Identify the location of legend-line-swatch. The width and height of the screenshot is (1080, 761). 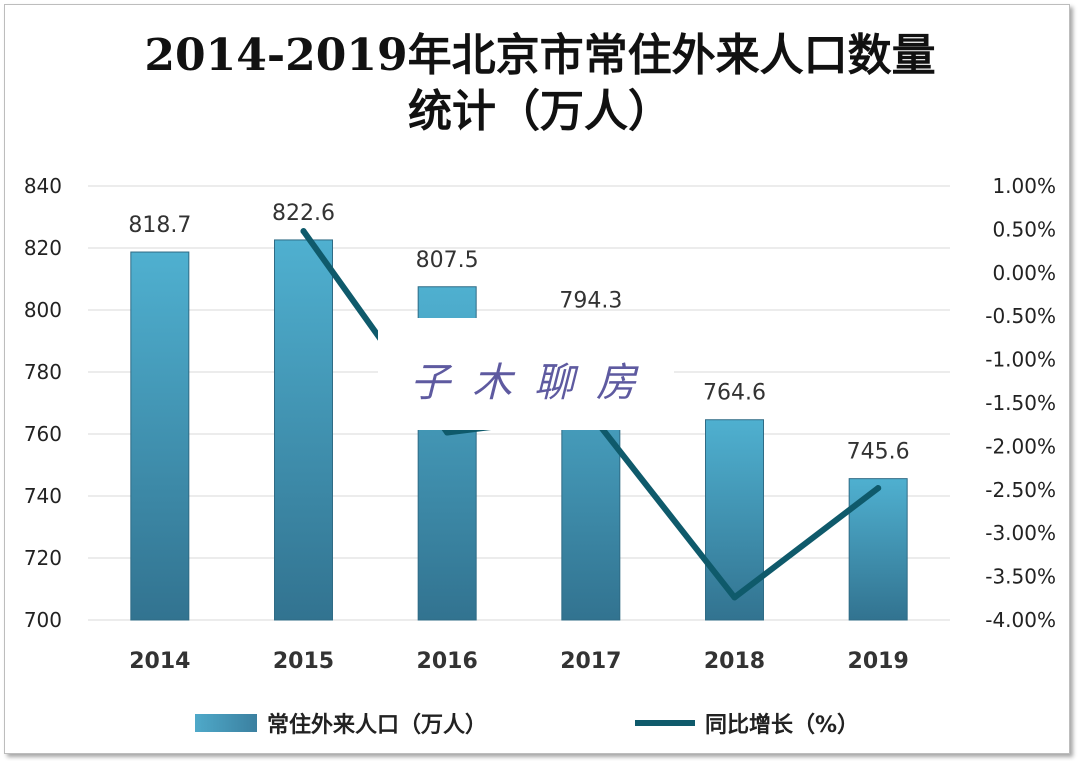
(665, 723).